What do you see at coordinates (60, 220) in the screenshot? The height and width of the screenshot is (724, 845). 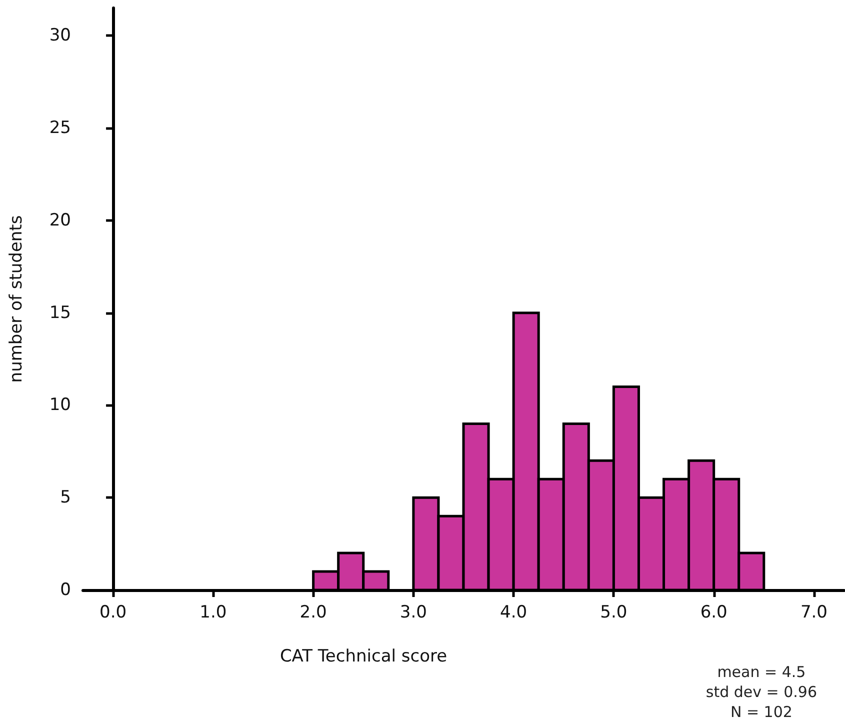 I see `y-tick-label: 20` at bounding box center [60, 220].